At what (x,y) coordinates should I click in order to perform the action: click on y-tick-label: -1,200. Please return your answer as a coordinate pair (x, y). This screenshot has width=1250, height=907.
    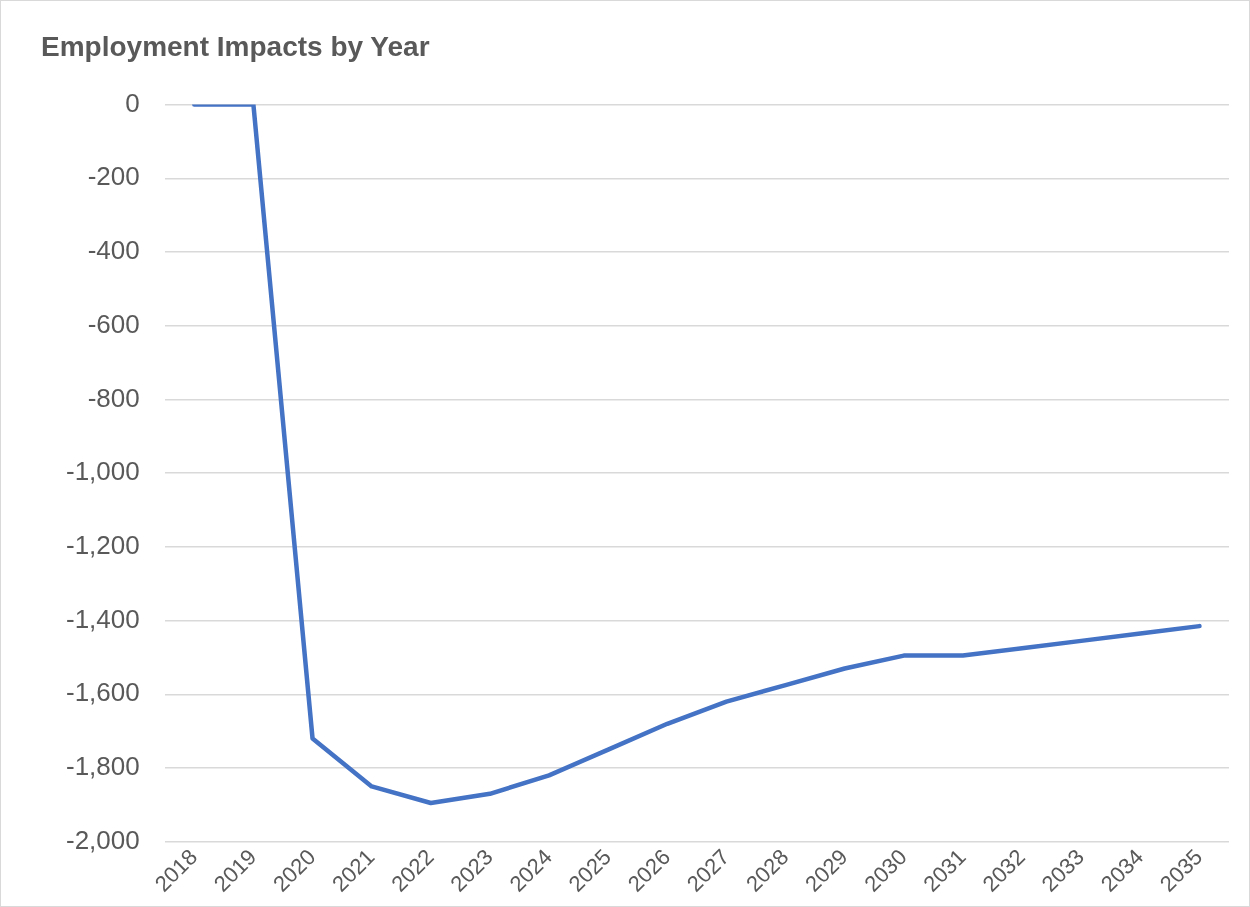
    Looking at the image, I should click on (102, 545).